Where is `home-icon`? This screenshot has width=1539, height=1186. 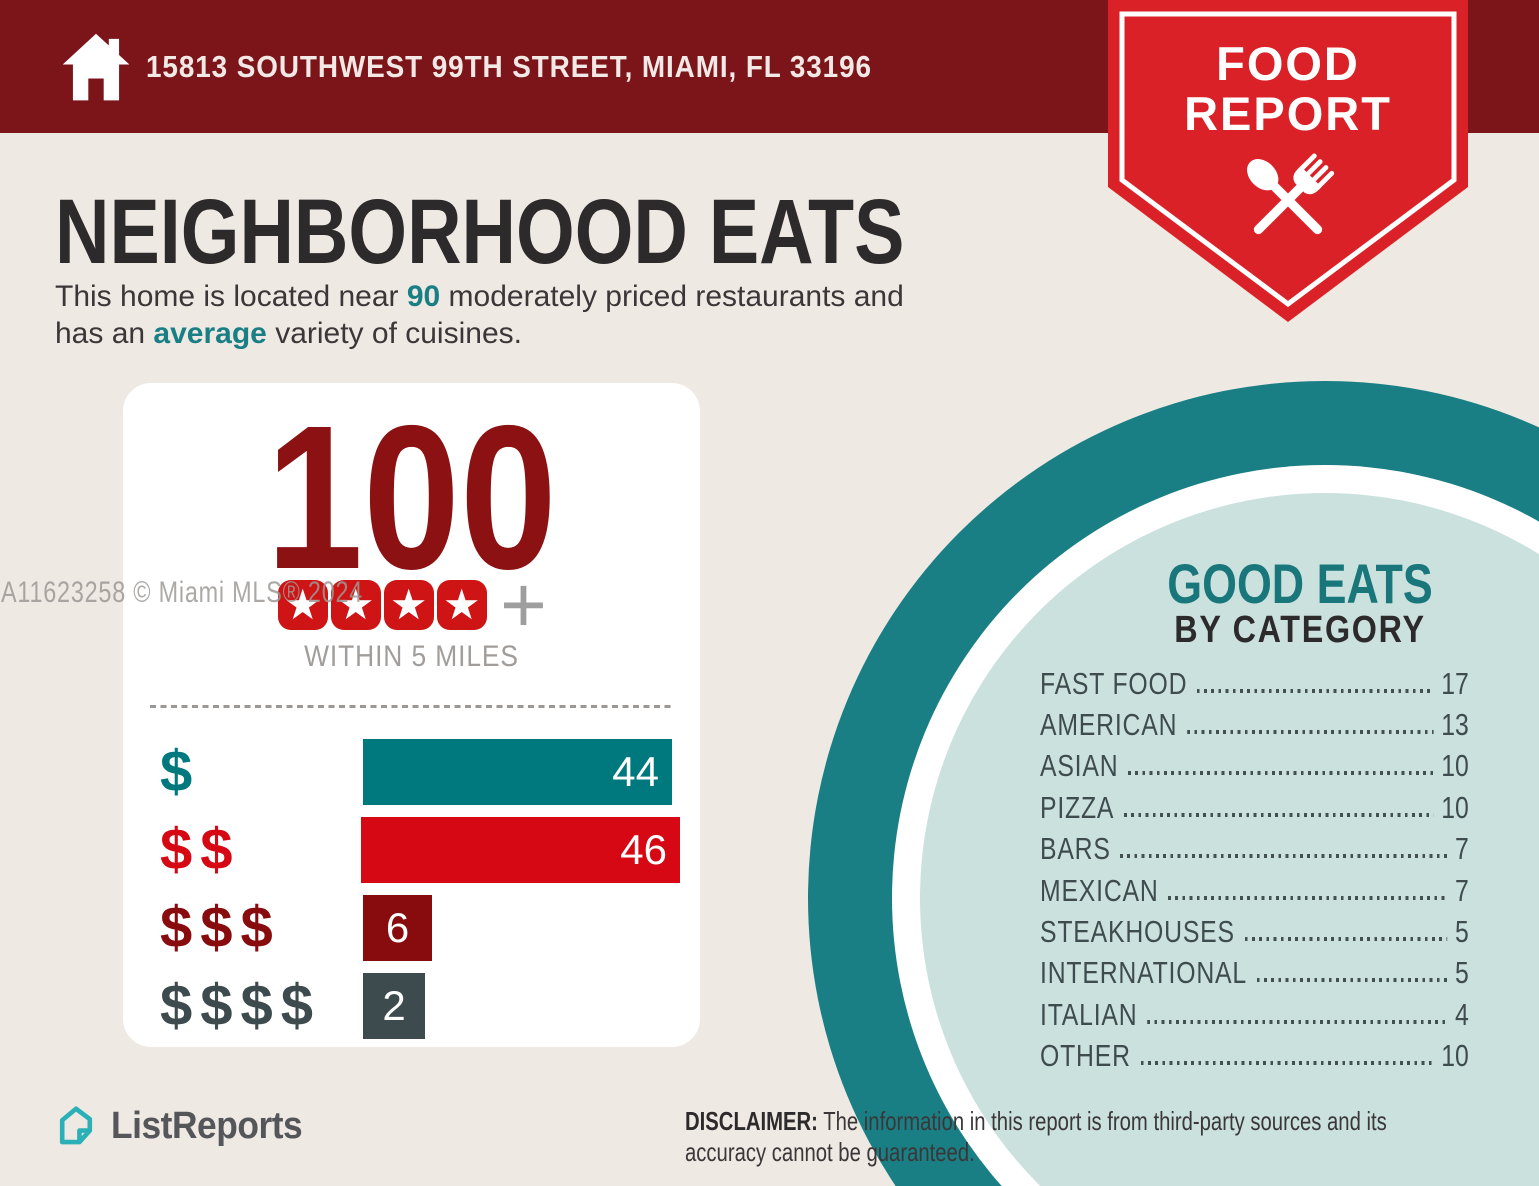
home-icon is located at coordinates (96, 67).